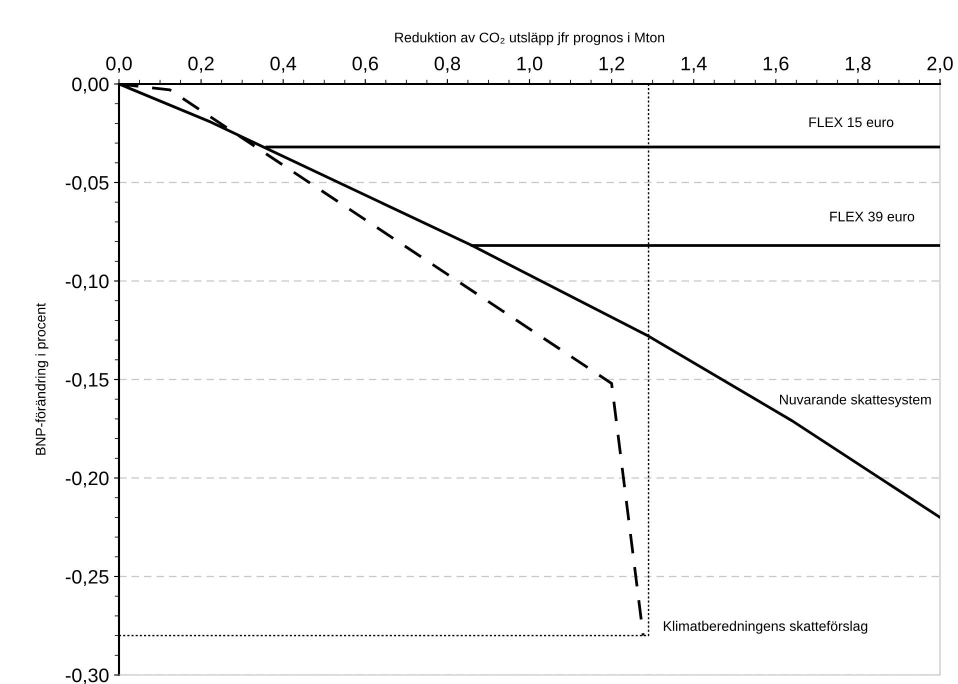 Image resolution: width=958 pixels, height=684 pixels. Describe the element at coordinates (90, 85) in the screenshot. I see `y-tick-label: 0,00` at that location.